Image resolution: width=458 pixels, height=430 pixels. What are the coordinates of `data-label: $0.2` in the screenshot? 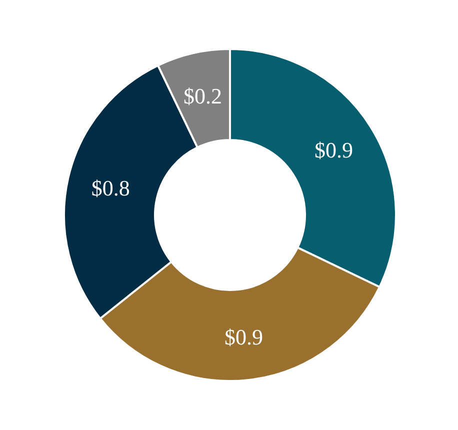 It's located at (202, 95).